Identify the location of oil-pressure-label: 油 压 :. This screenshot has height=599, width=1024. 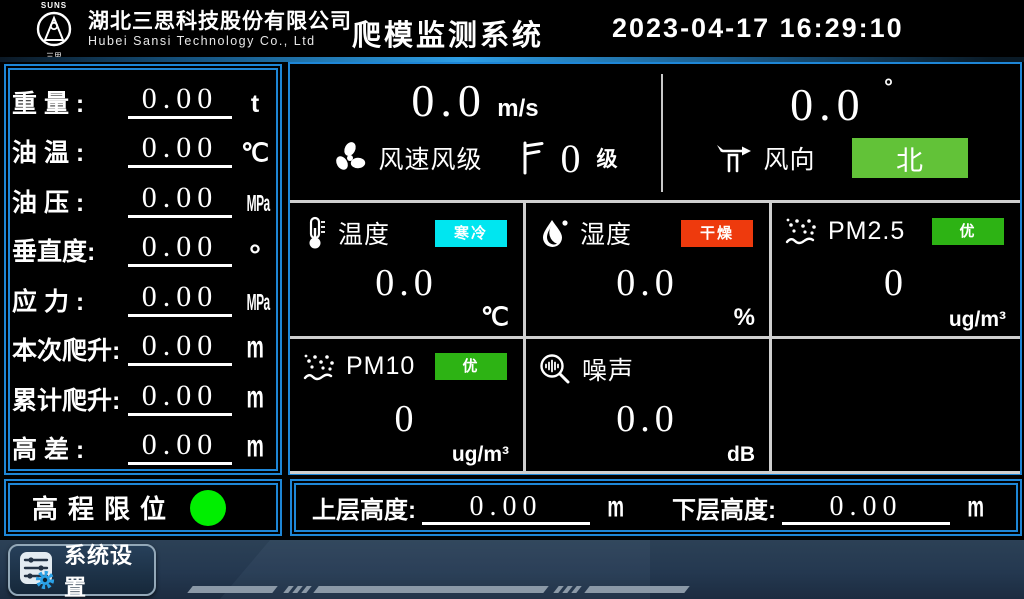
(48, 202).